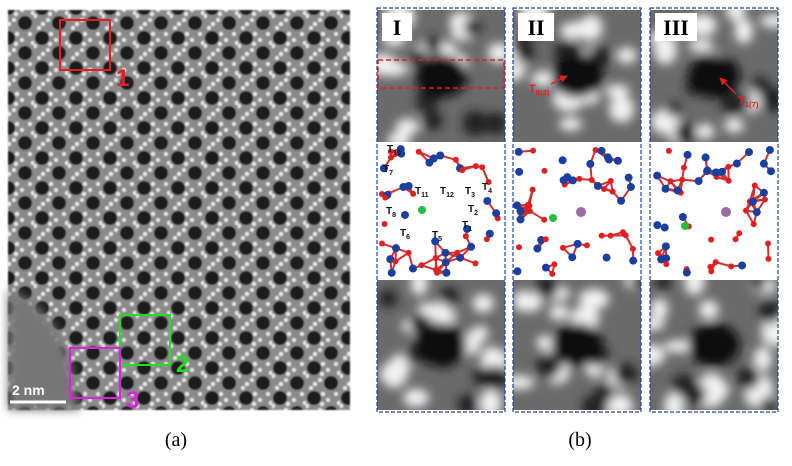  Describe the element at coordinates (714, 210) in the screenshot. I see `panel-b-column: III T1(7)` at that location.